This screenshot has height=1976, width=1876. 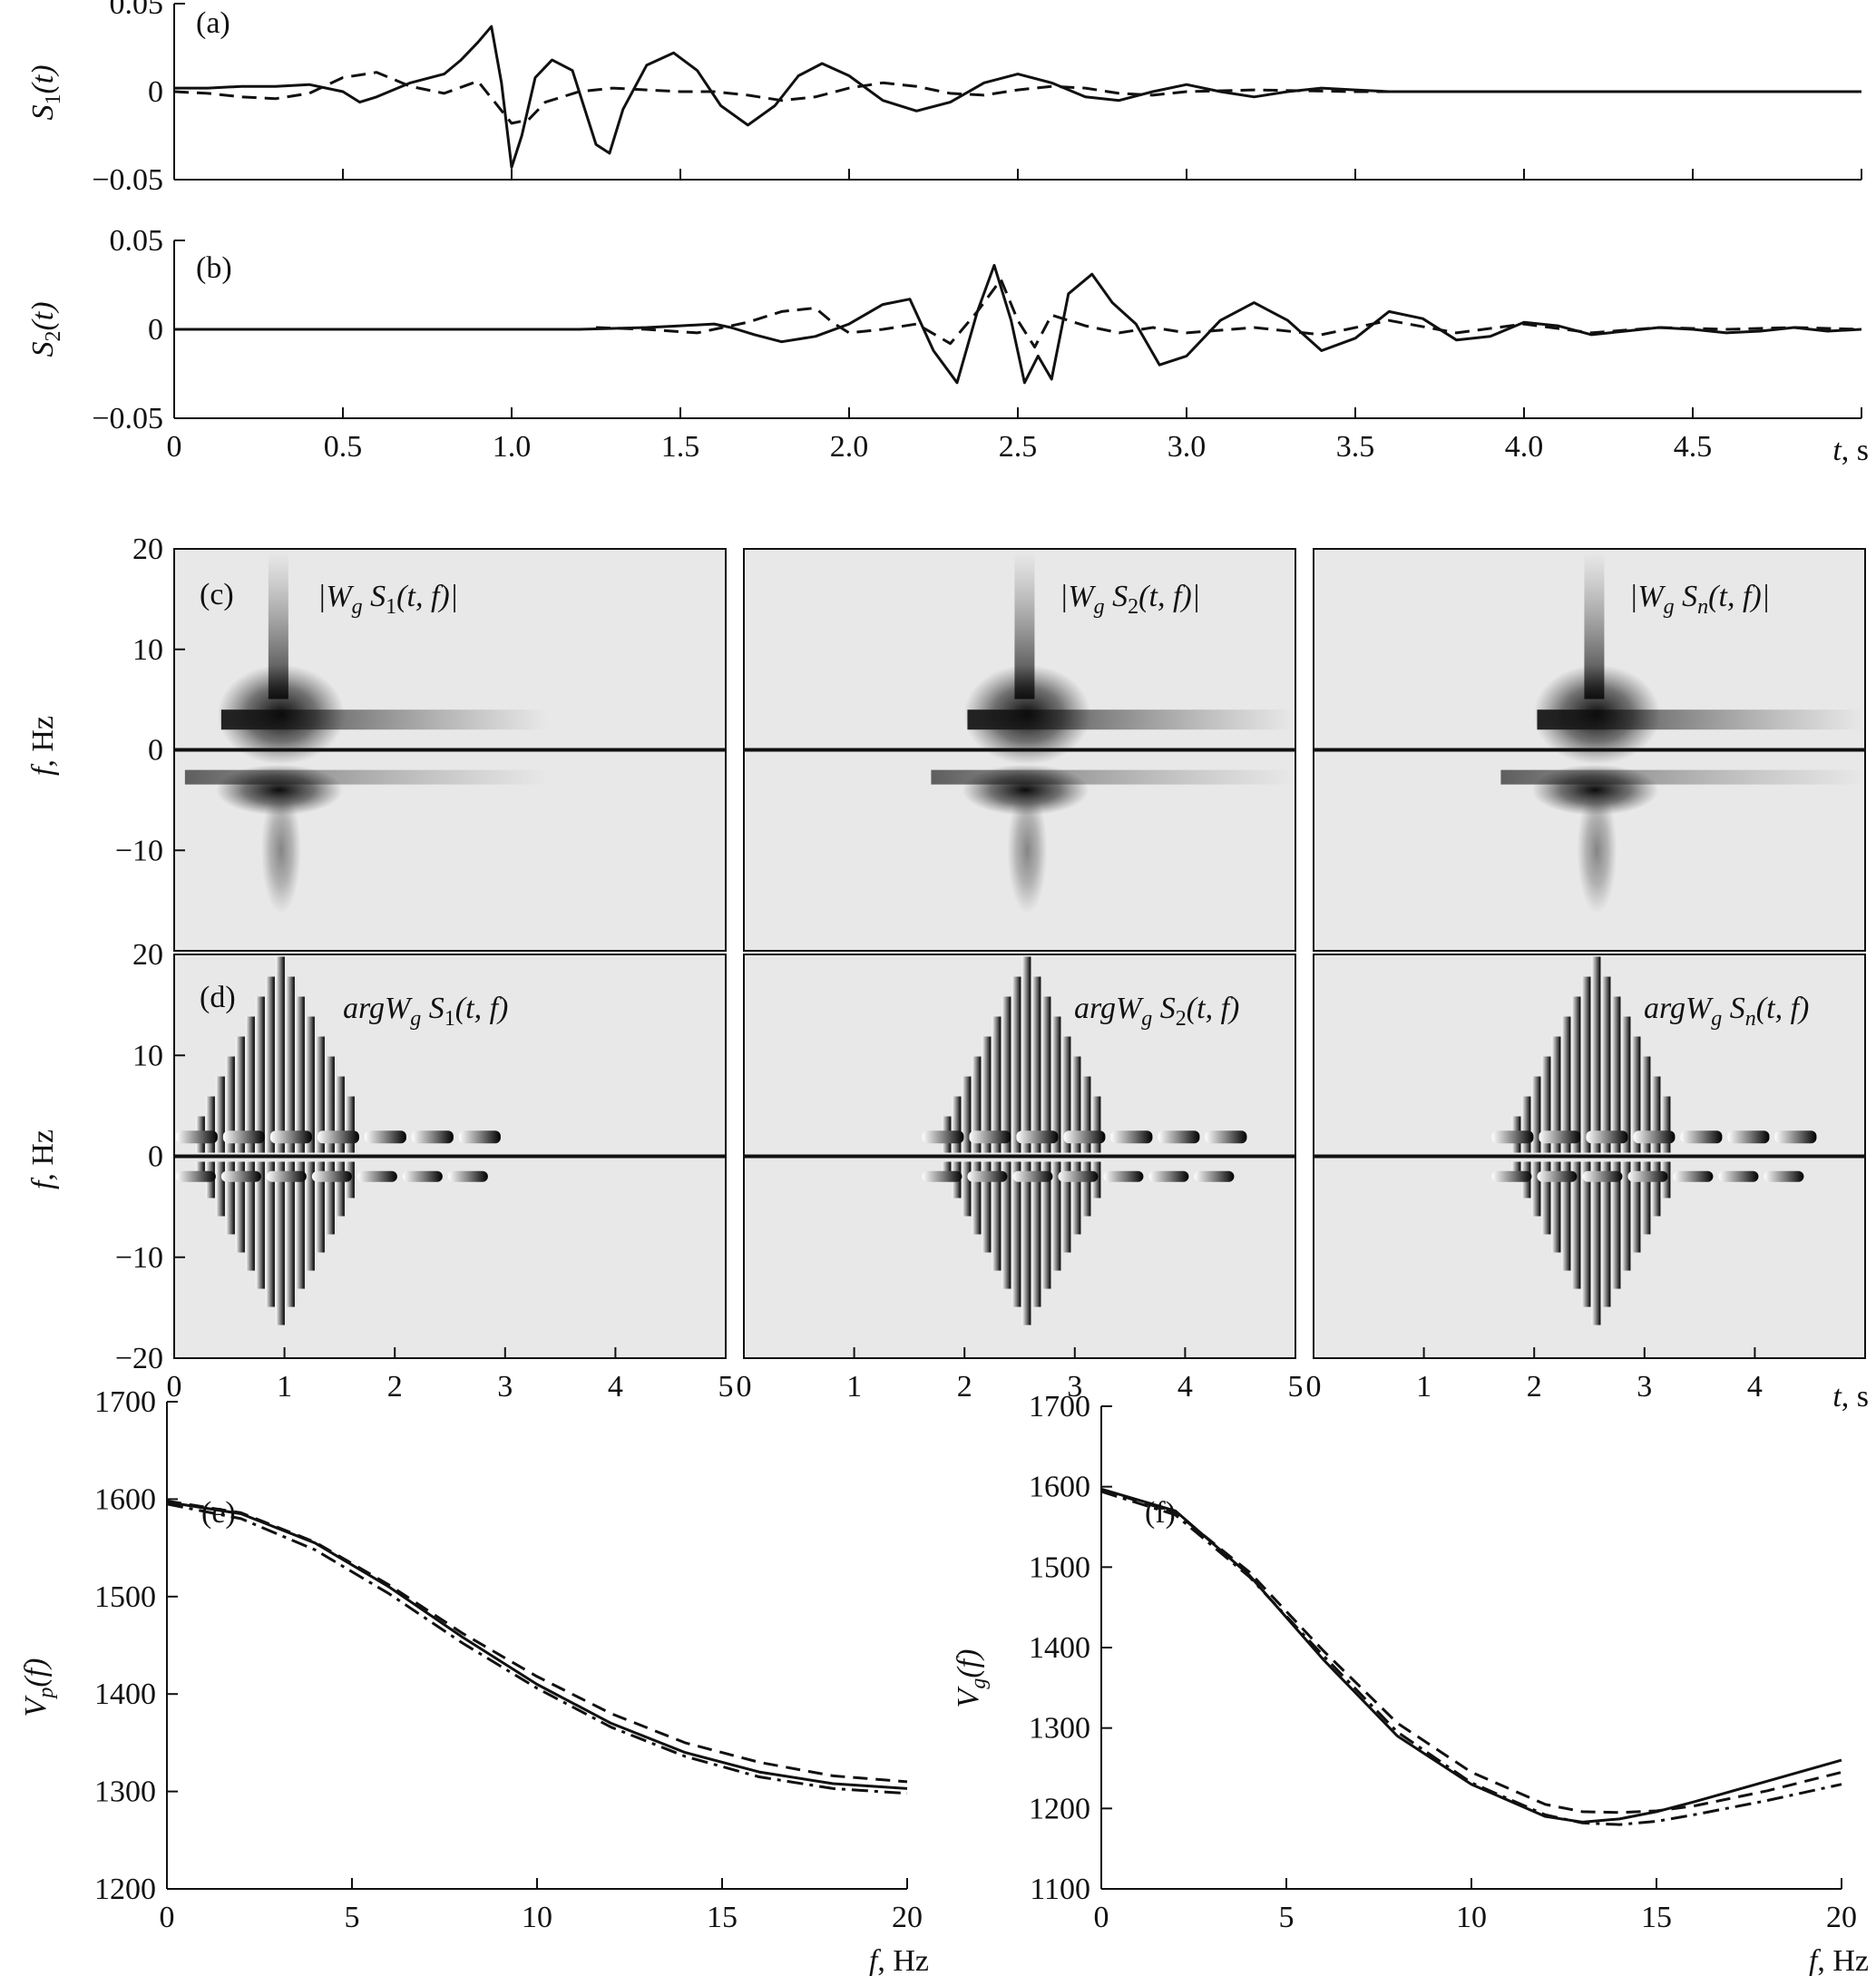 I want to click on tf-xtick-label: 1, so click(x=284, y=1387).